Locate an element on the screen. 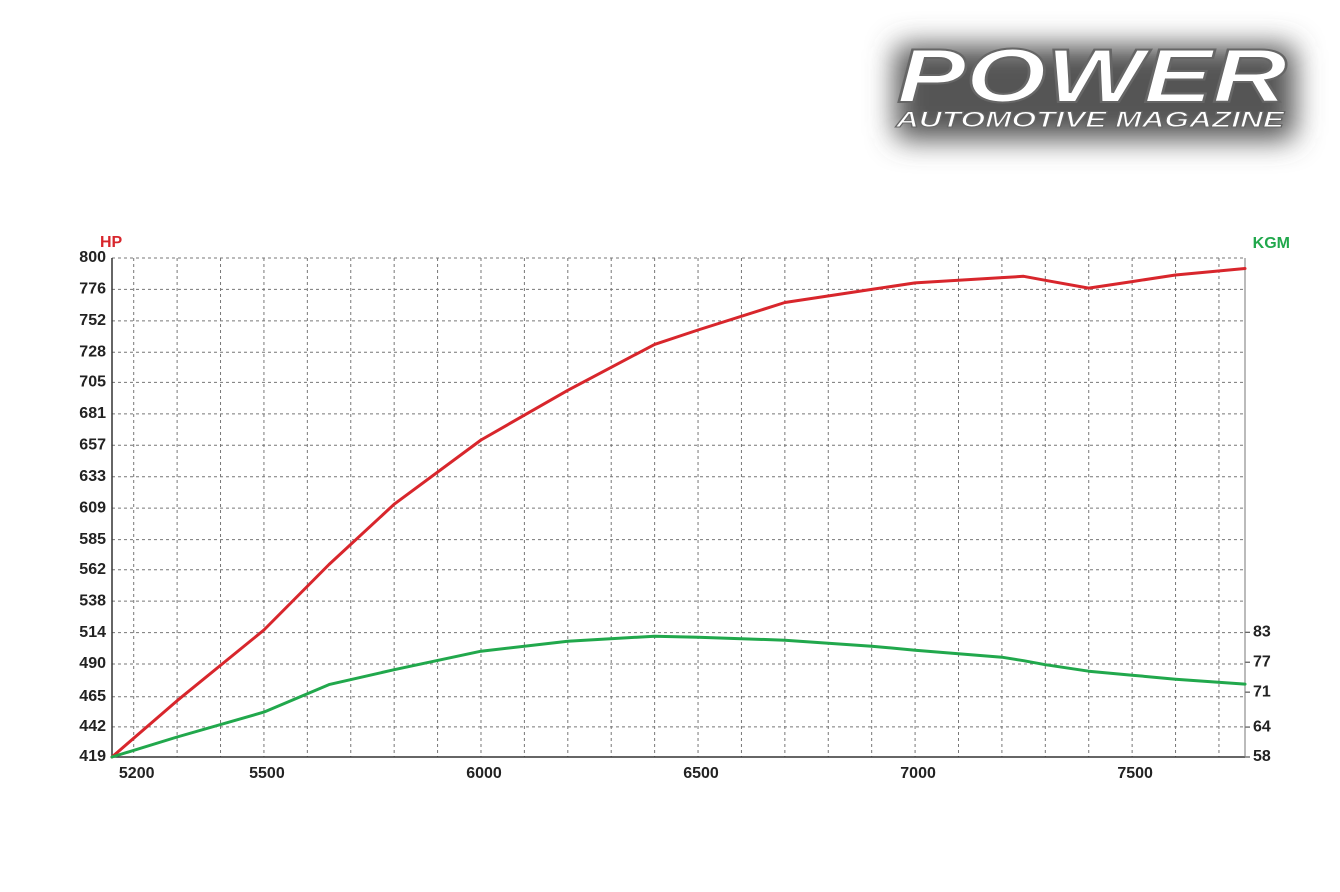 Image resolution: width=1340 pixels, height=892 pixels. y-tick-label: 800 is located at coordinates (92, 257).